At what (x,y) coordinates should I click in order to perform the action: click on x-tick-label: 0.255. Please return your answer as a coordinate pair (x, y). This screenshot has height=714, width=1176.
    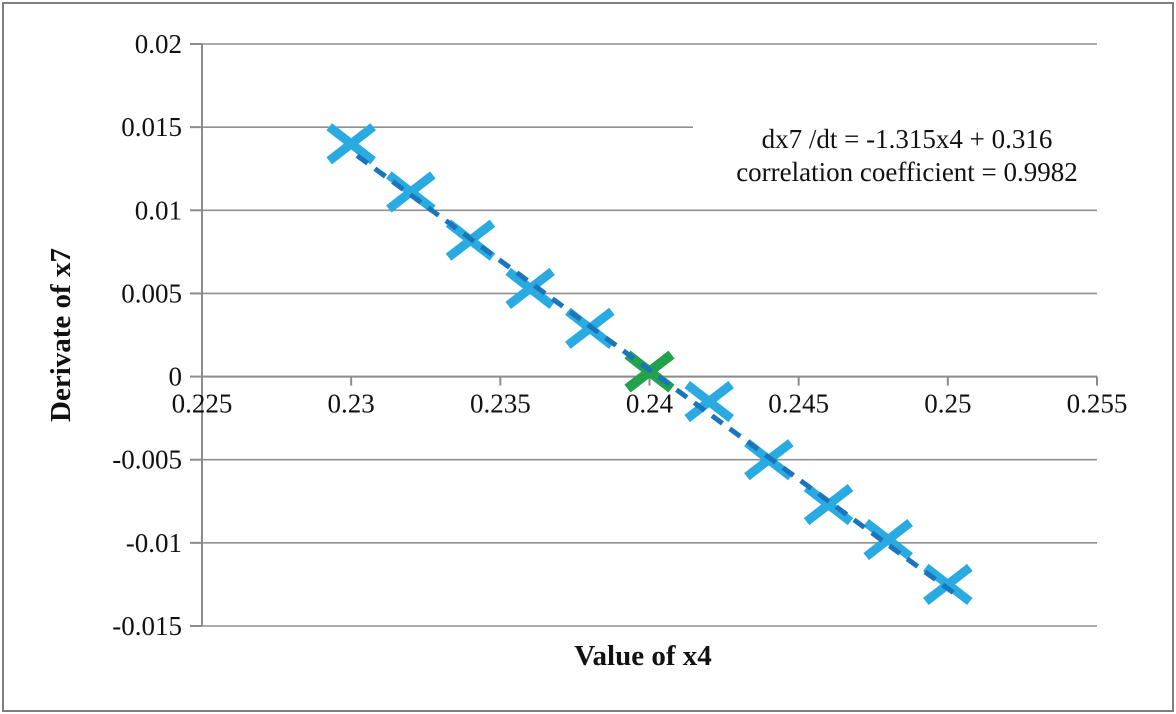
    Looking at the image, I should click on (1097, 404).